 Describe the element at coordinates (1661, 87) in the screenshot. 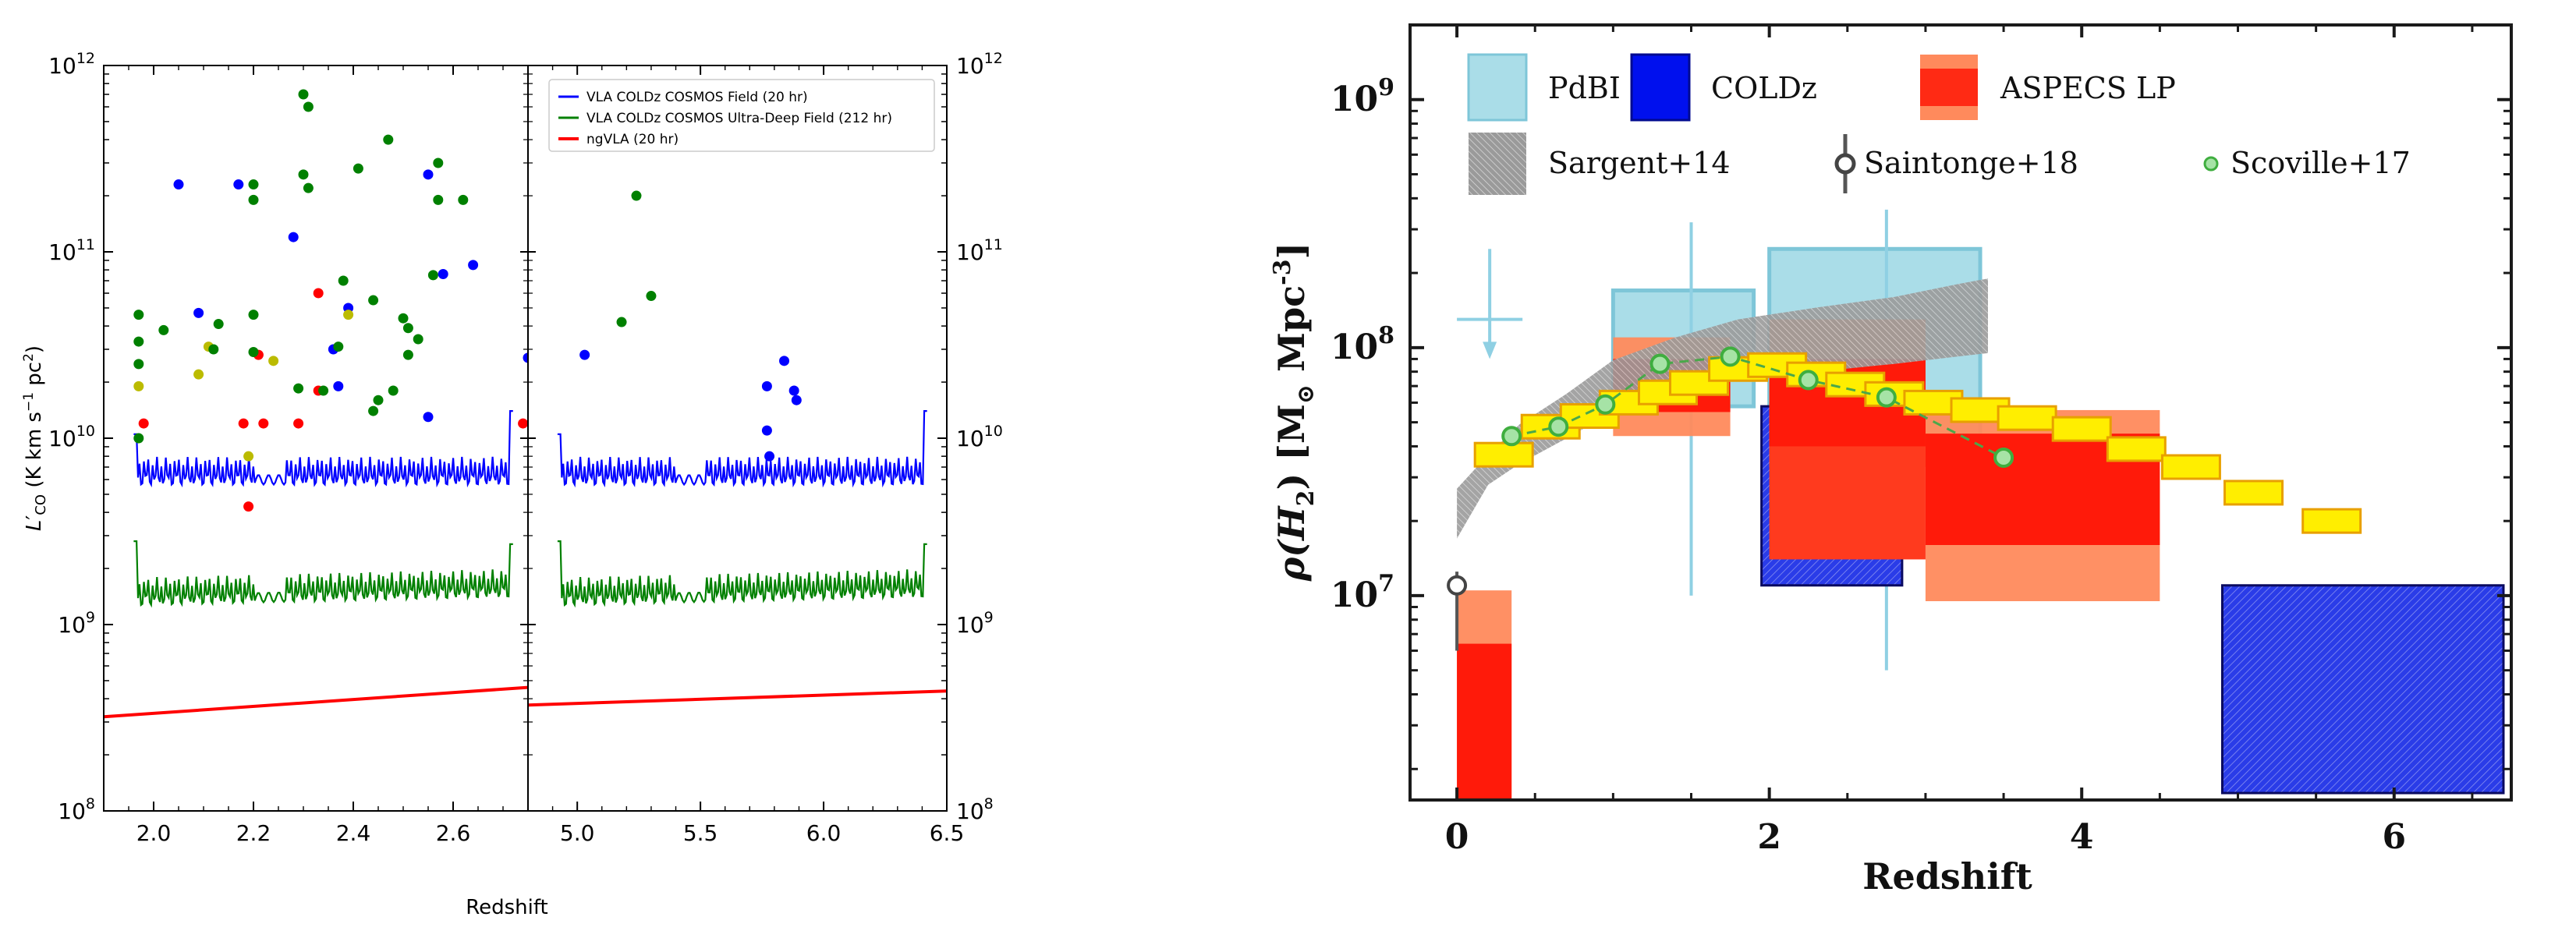

I see `legend-swatch-coldz` at that location.